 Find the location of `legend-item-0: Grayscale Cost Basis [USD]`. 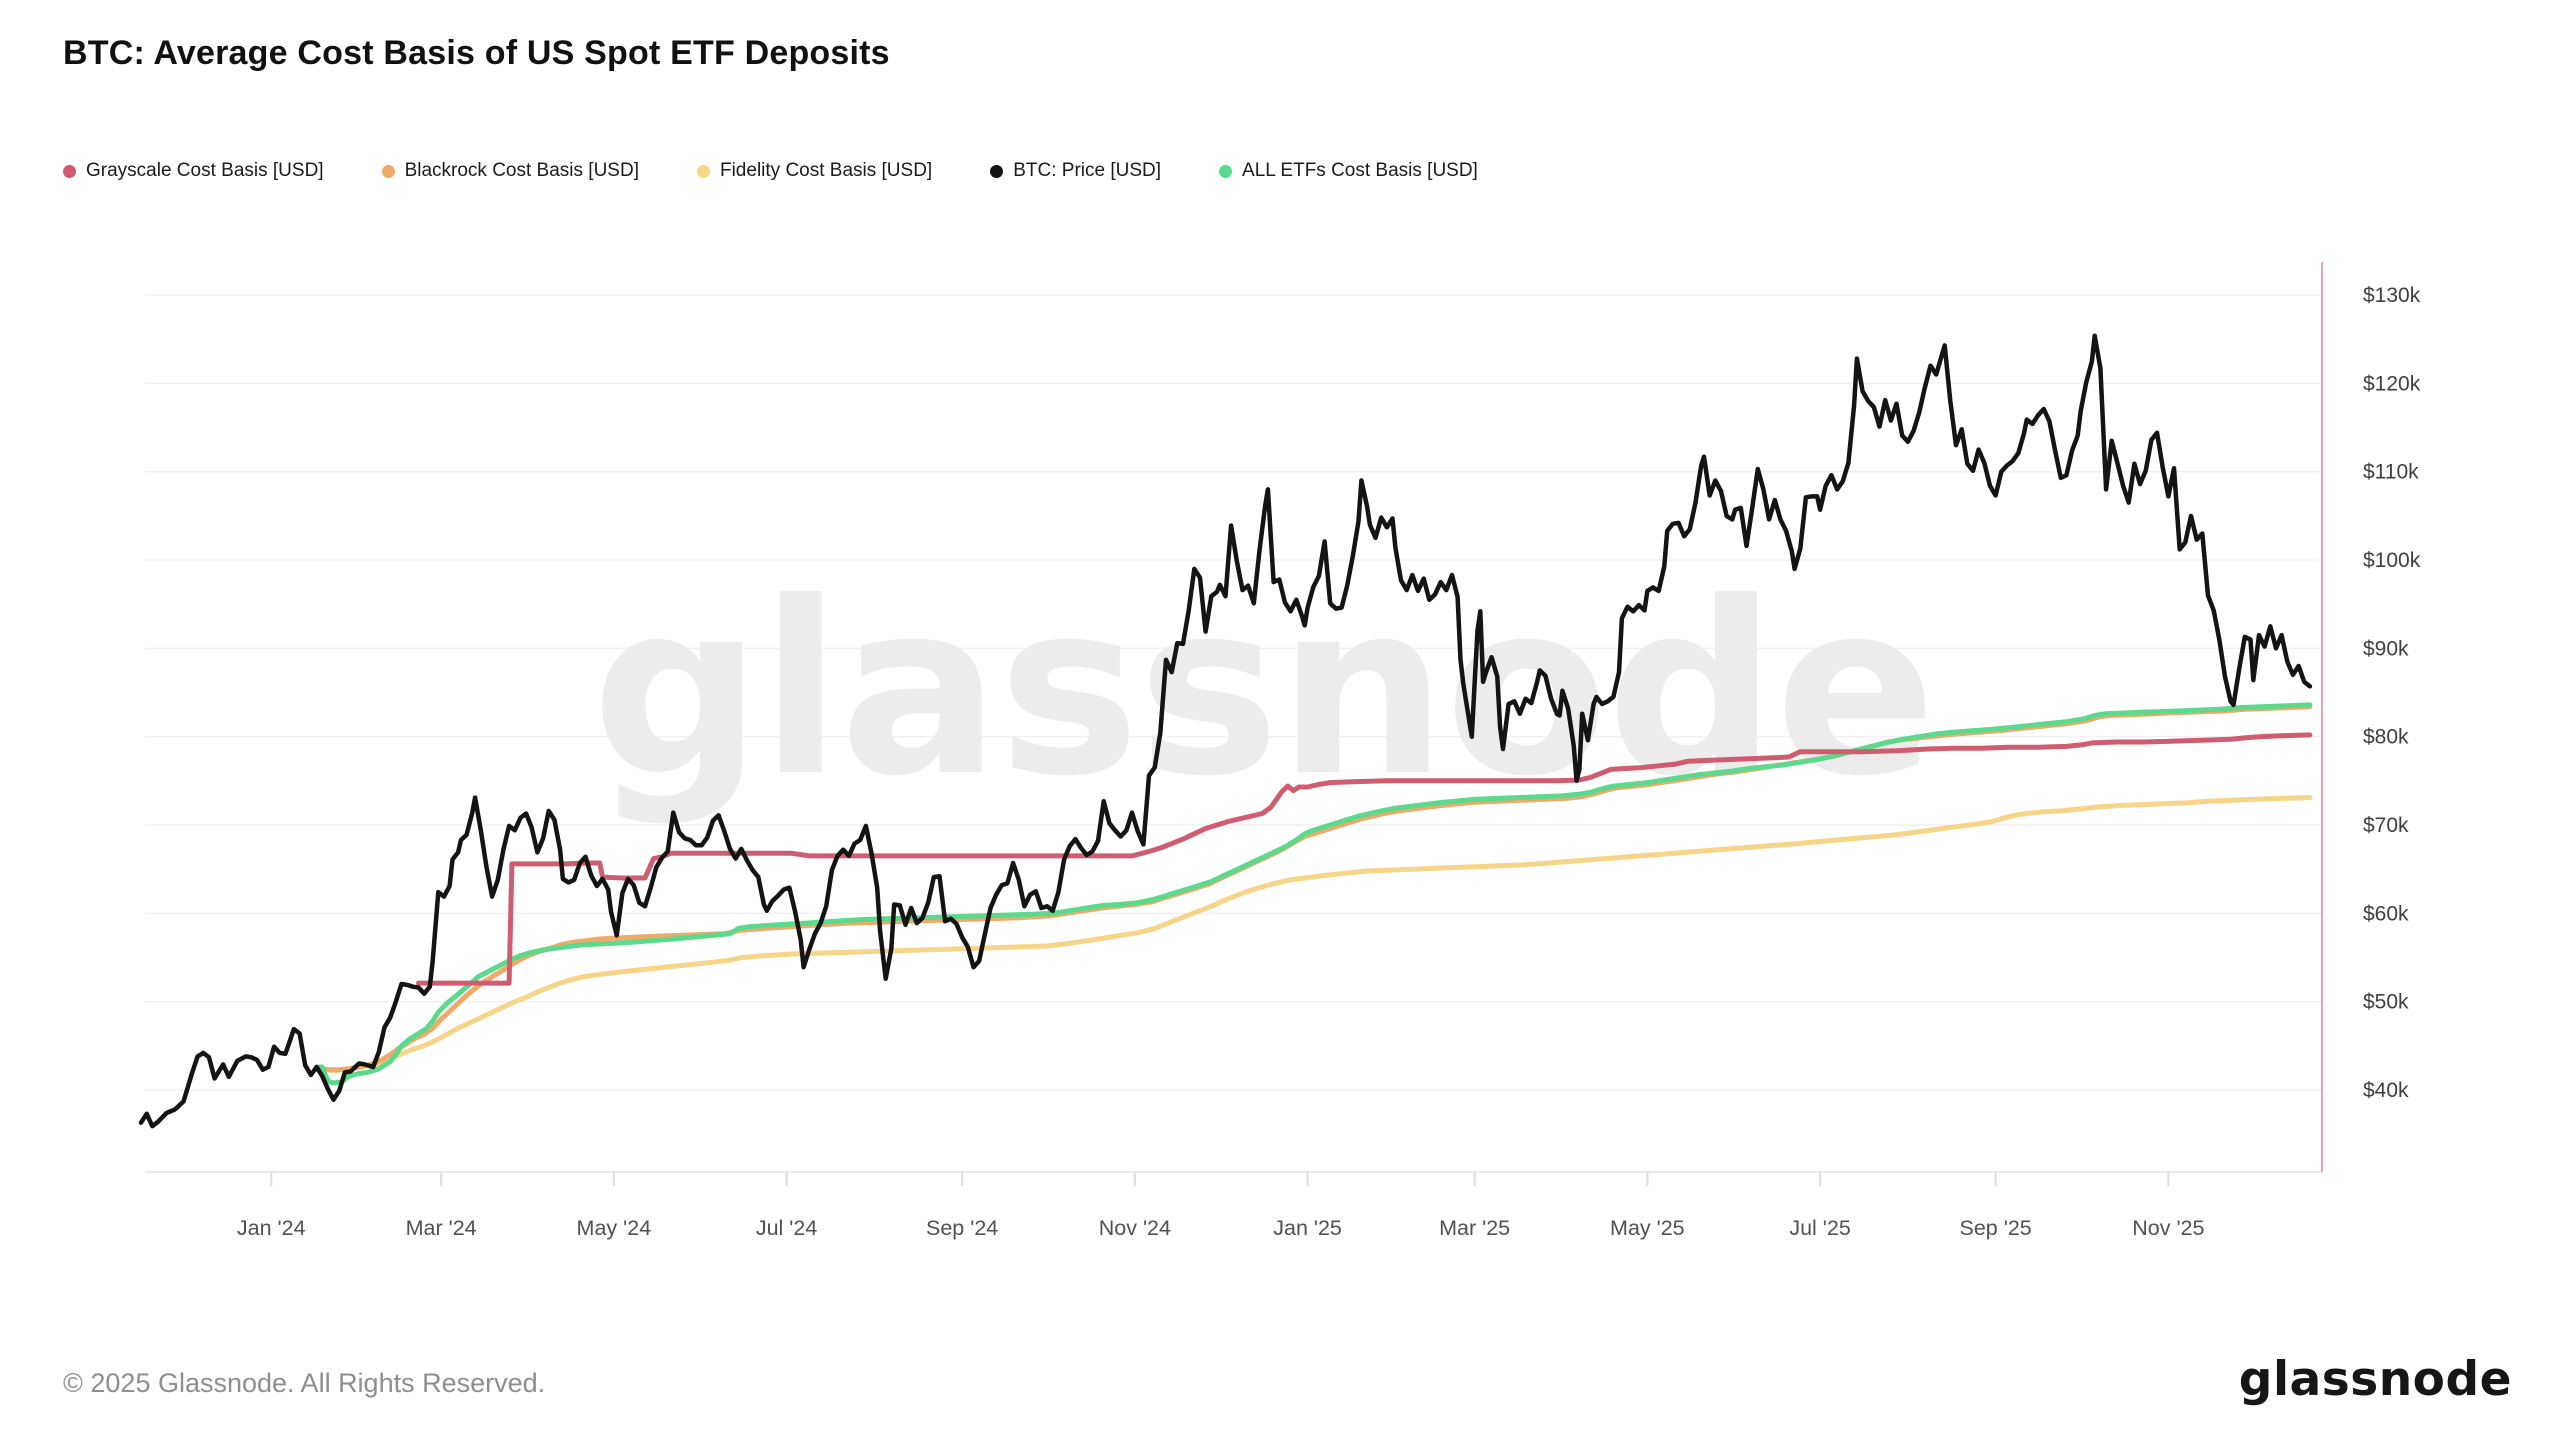

legend-item-0: Grayscale Cost Basis [USD] is located at coordinates (193, 171).